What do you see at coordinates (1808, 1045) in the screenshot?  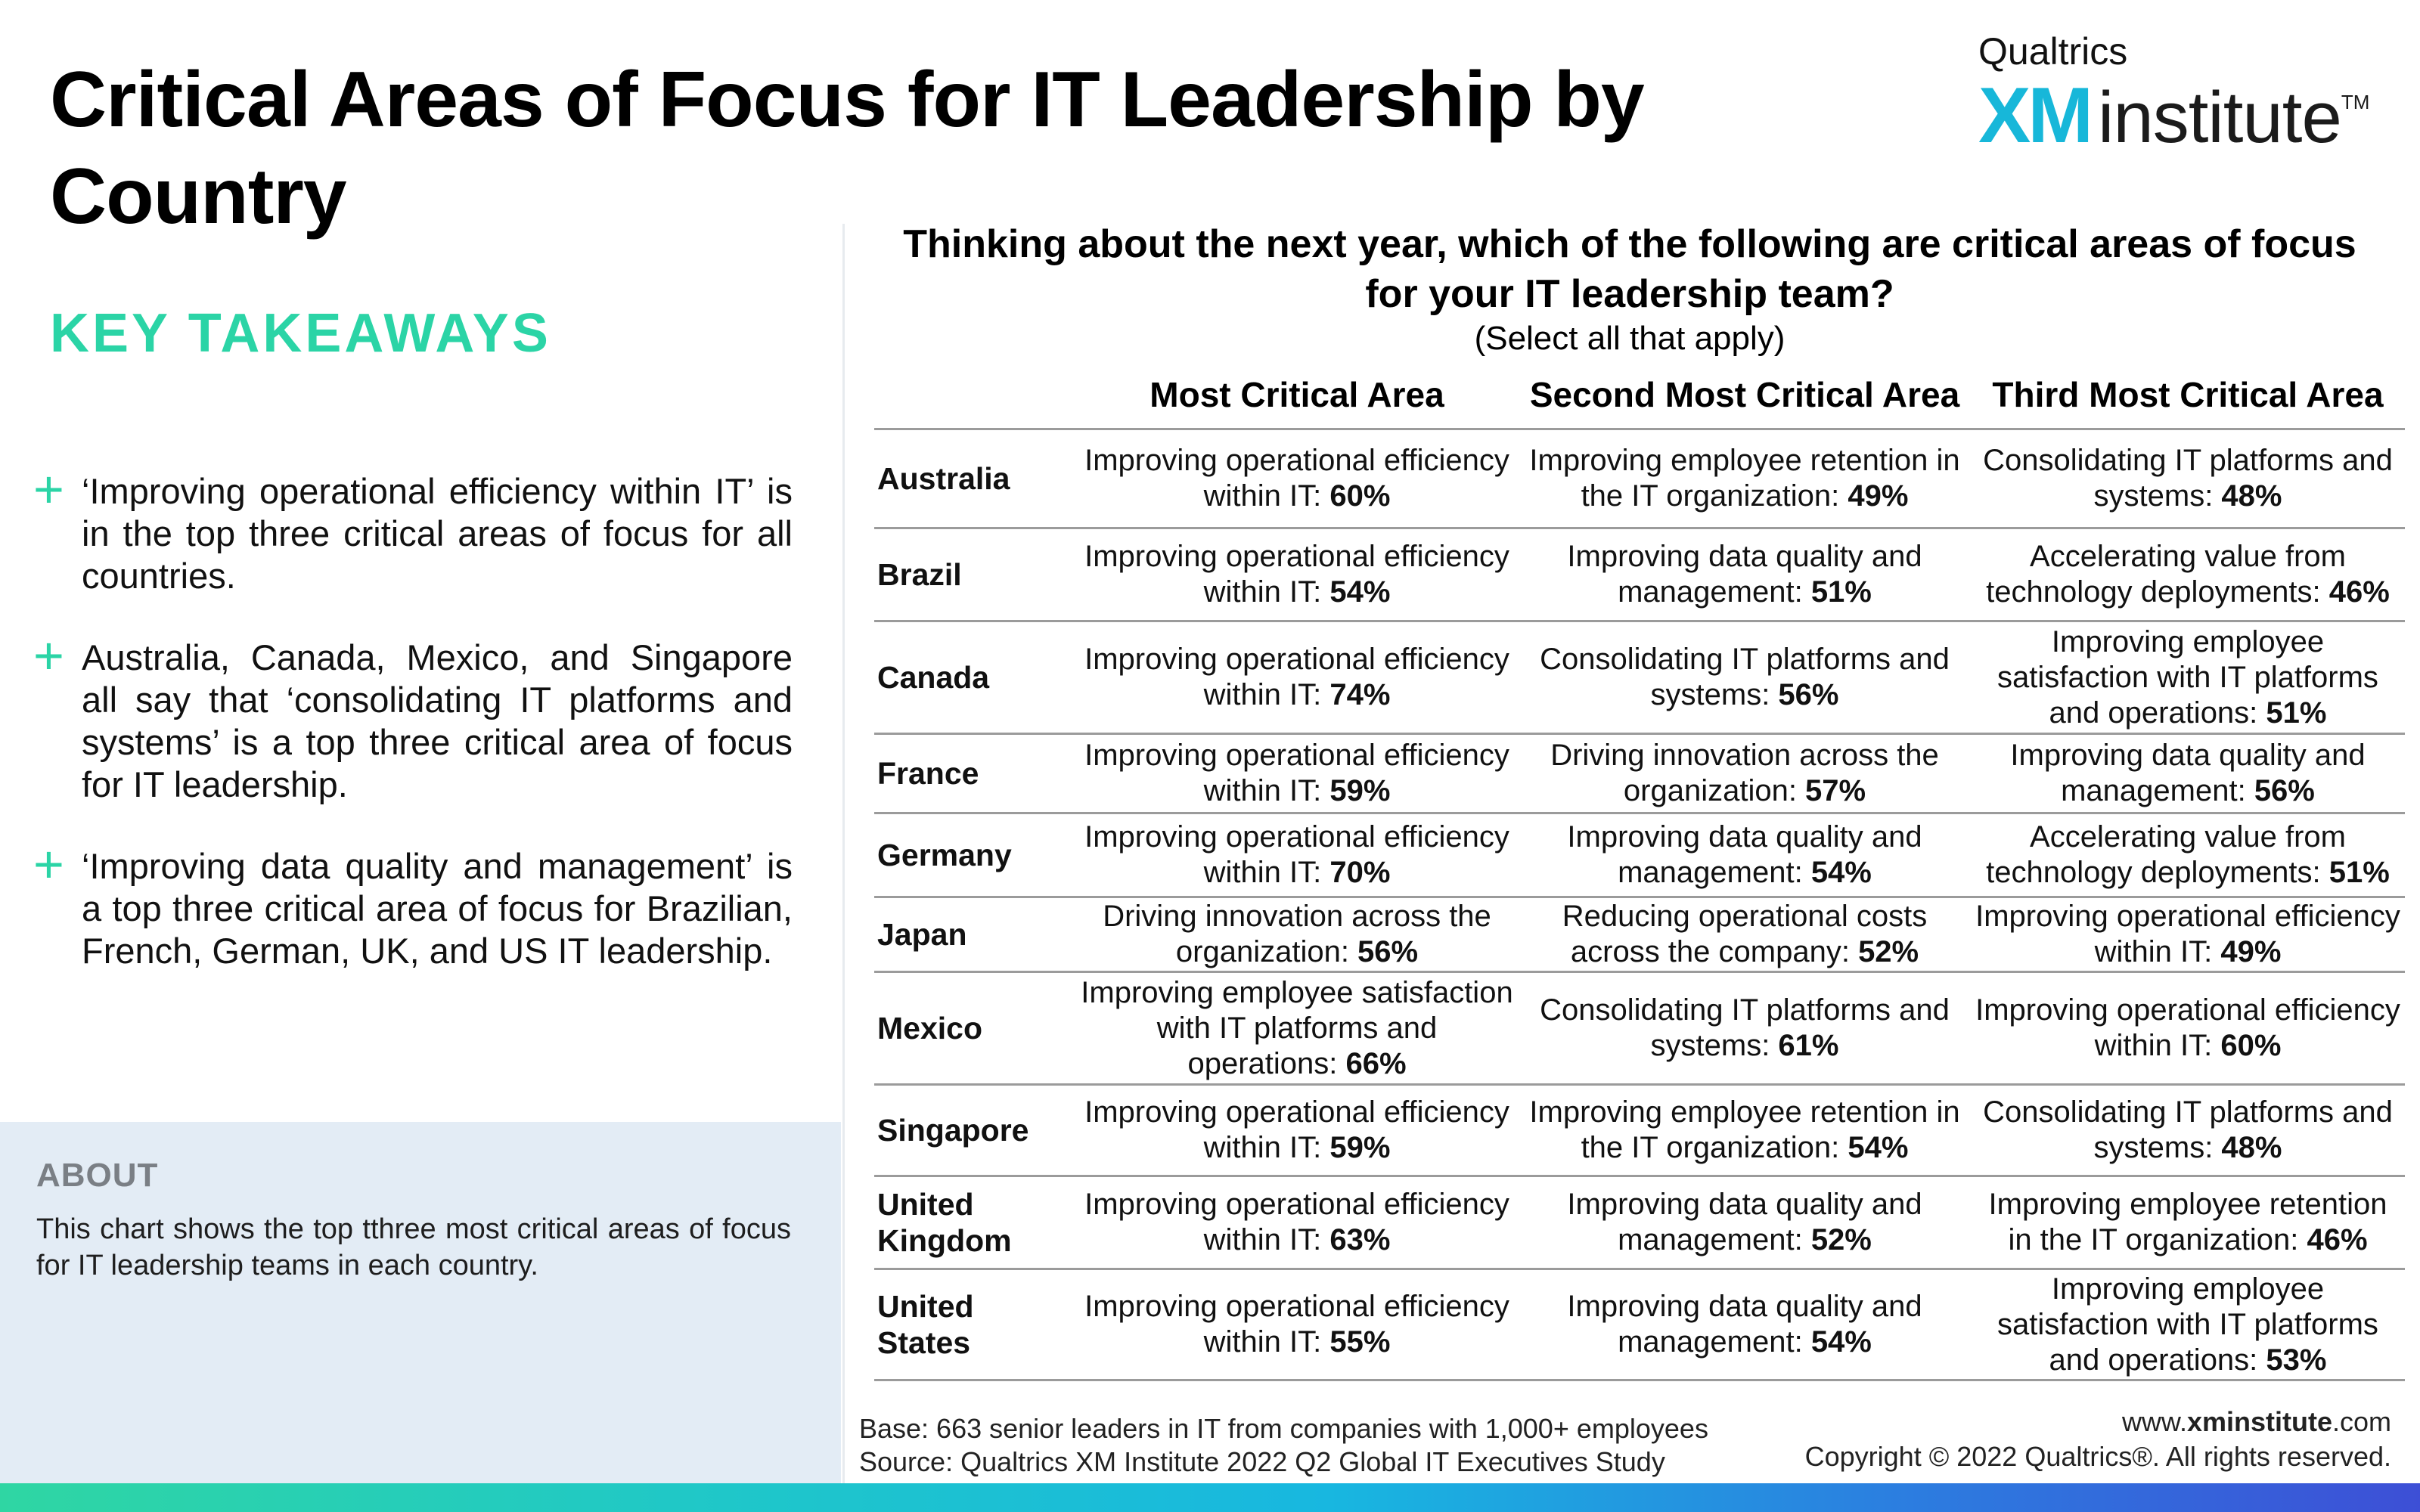 I see `area-percent: 61%` at bounding box center [1808, 1045].